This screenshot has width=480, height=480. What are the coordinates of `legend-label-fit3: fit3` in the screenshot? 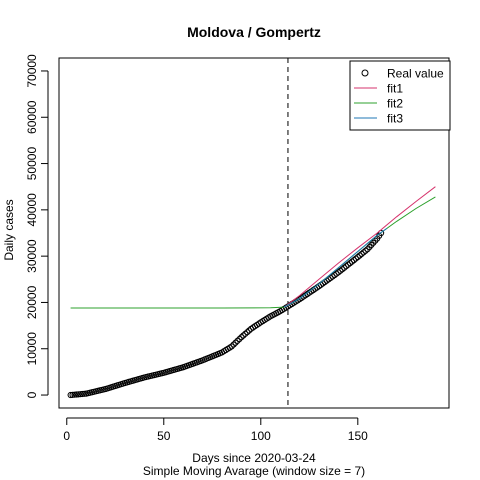 It's located at (395, 119).